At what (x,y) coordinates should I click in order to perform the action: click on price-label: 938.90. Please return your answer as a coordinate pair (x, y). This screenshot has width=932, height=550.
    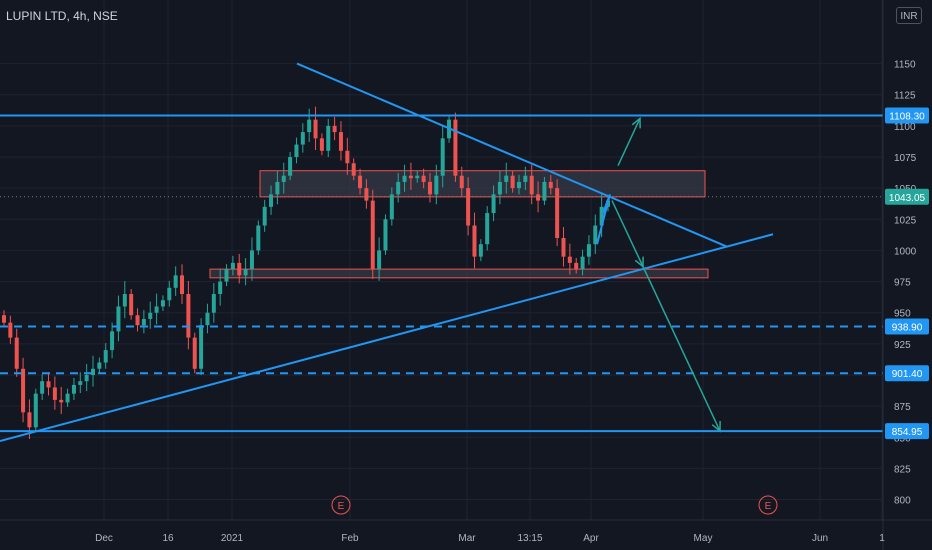
    Looking at the image, I should click on (907, 328).